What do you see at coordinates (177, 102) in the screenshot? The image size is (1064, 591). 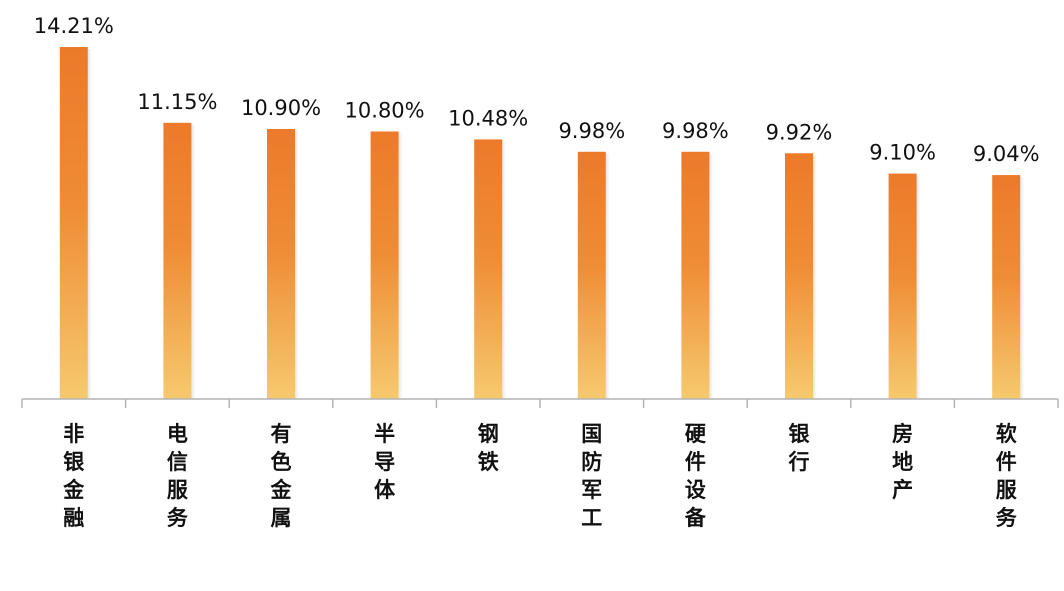 I see `data-label: 11.15%` at bounding box center [177, 102].